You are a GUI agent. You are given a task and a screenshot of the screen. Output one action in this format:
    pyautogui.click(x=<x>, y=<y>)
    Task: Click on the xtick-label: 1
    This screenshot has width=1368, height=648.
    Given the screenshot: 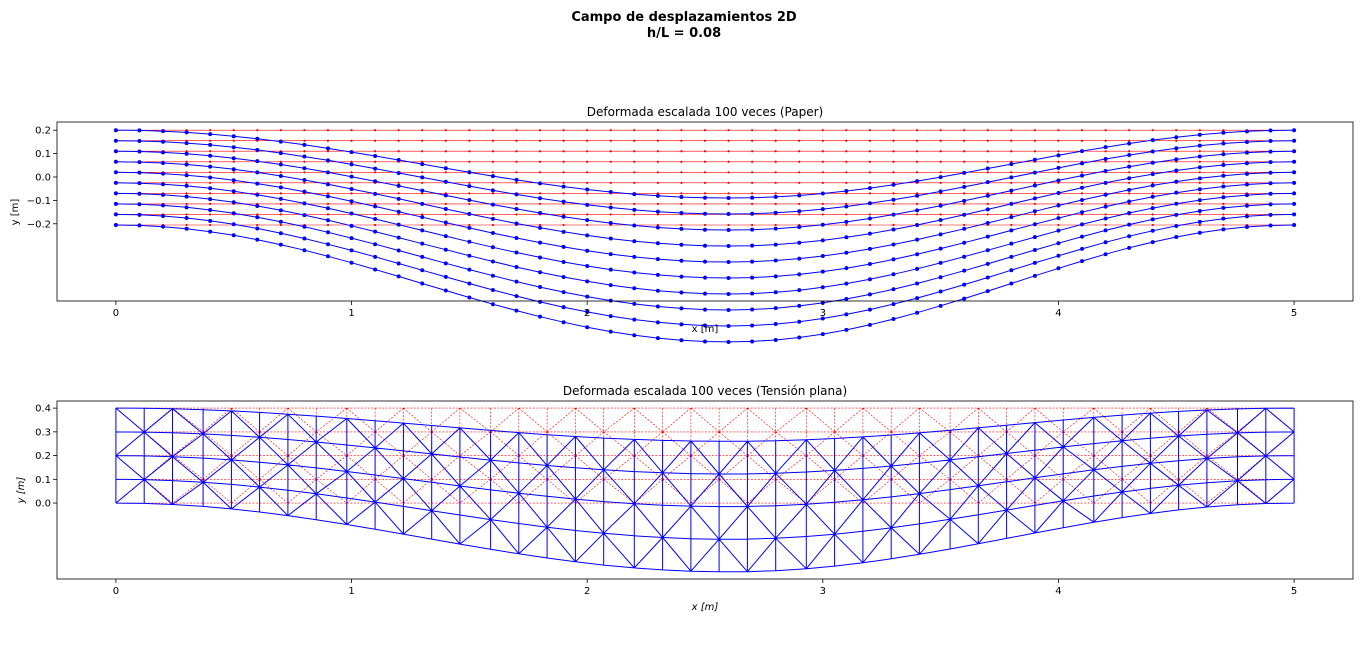 What is the action you would take?
    pyautogui.click(x=351, y=313)
    